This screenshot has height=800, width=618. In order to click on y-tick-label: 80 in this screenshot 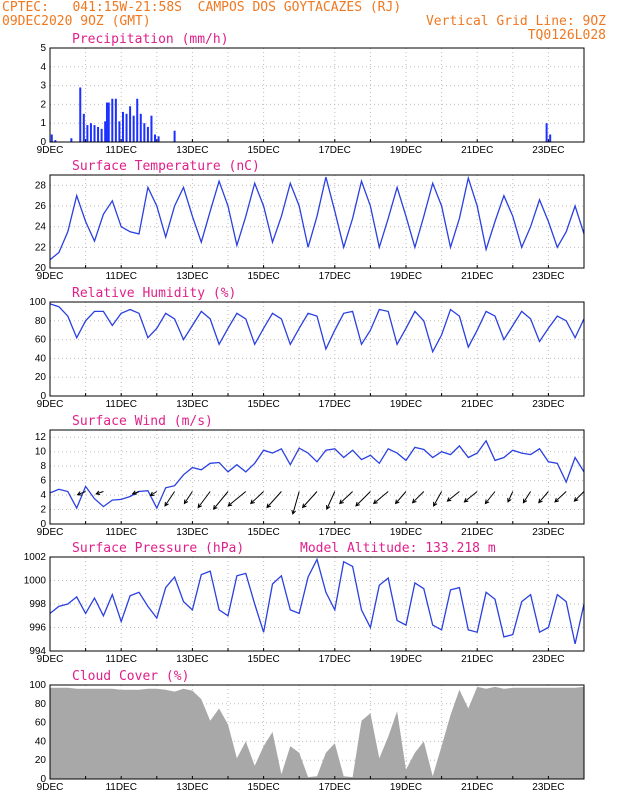, I will do `click(41, 321)`.